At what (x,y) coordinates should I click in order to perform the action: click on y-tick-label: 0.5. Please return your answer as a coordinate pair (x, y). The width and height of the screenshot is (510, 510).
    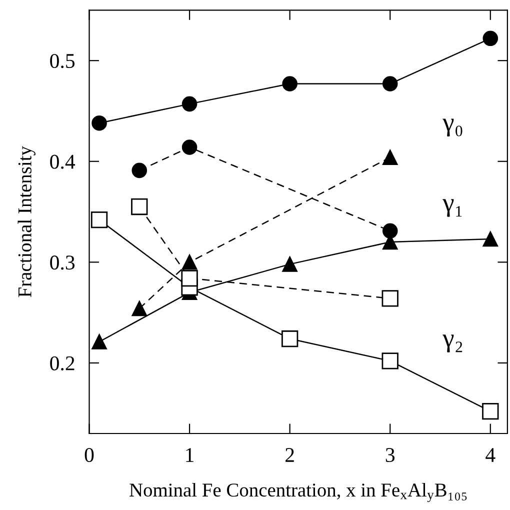
    Looking at the image, I should click on (62, 61).